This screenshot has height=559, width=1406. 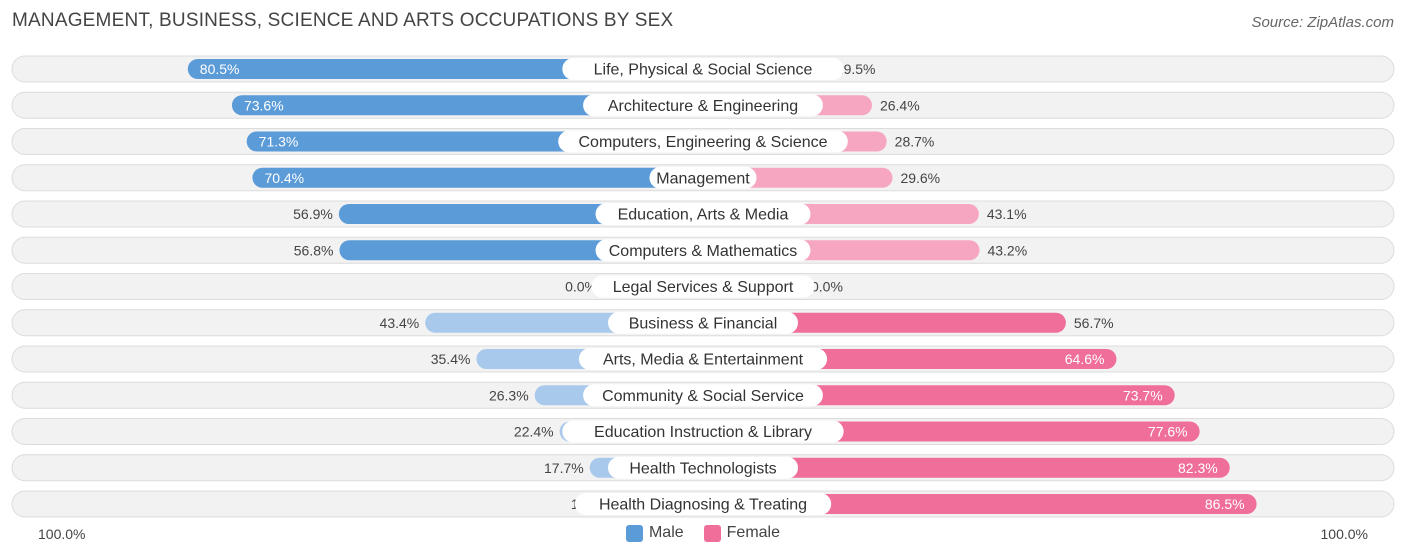 I want to click on male-value-label: 0.0%, so click(x=581, y=287).